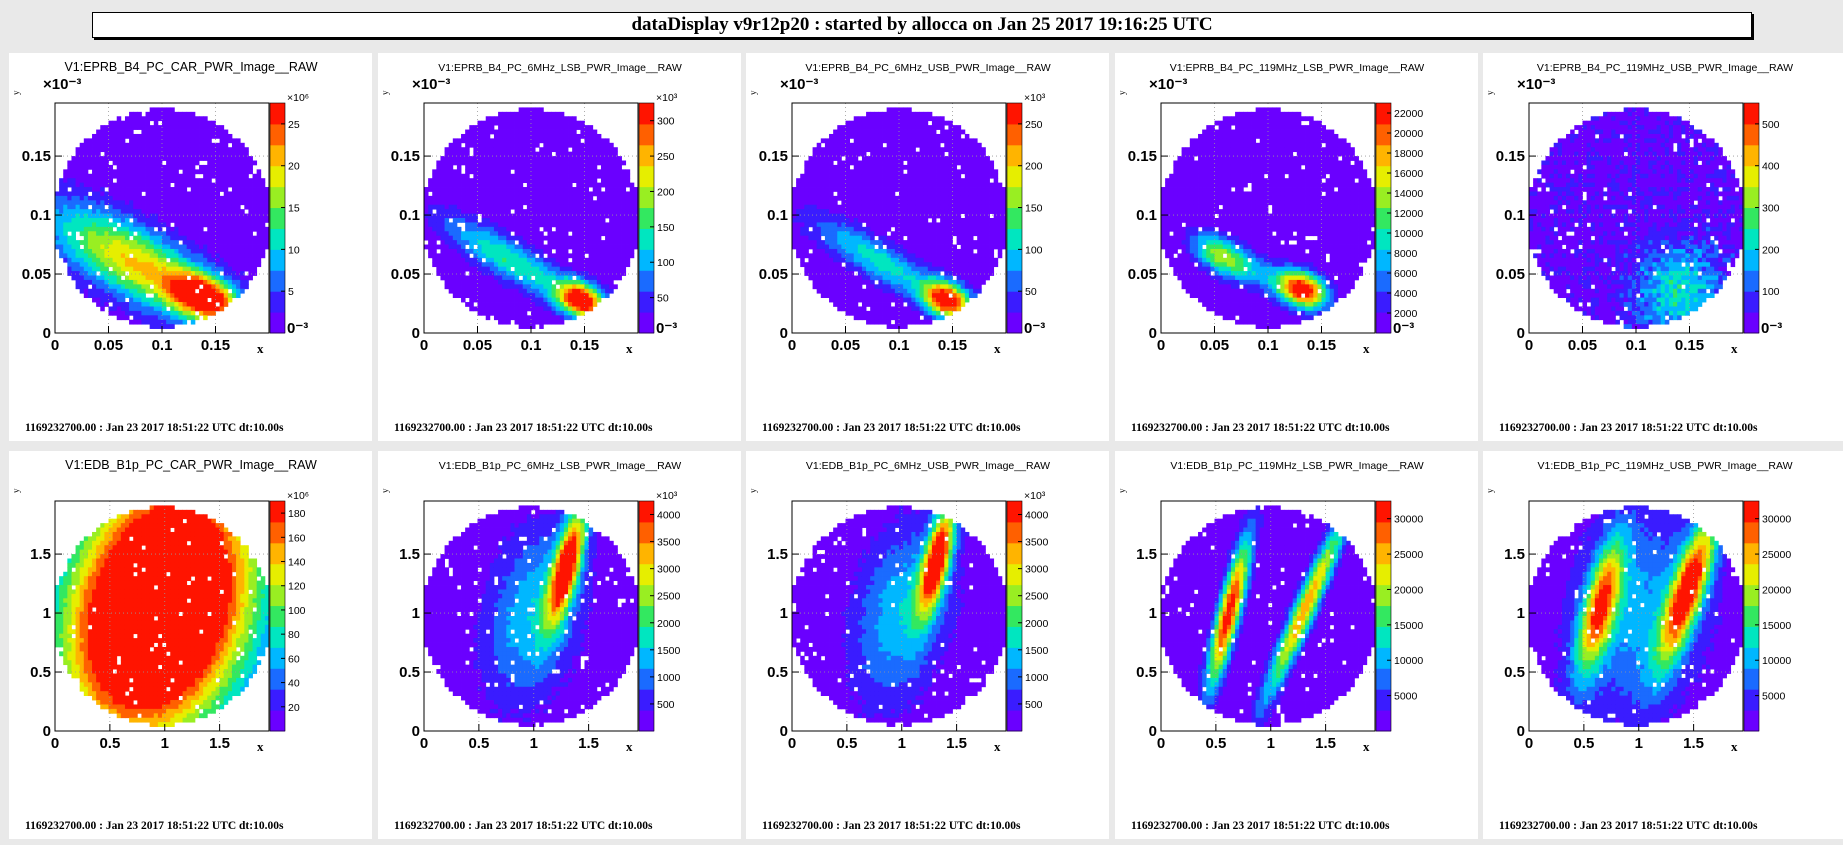  What do you see at coordinates (1296, 68) in the screenshot?
I see `plot-title: V1:EPRB_B4_PC_119MHz_LSB_PWR_Image__RAW` at bounding box center [1296, 68].